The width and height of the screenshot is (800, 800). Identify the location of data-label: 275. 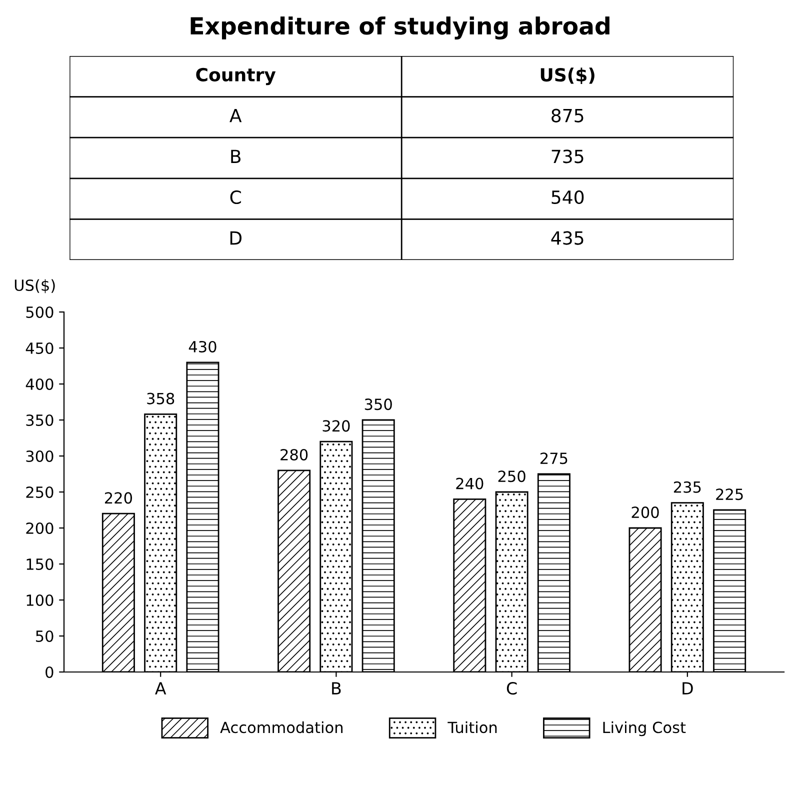
(554, 458).